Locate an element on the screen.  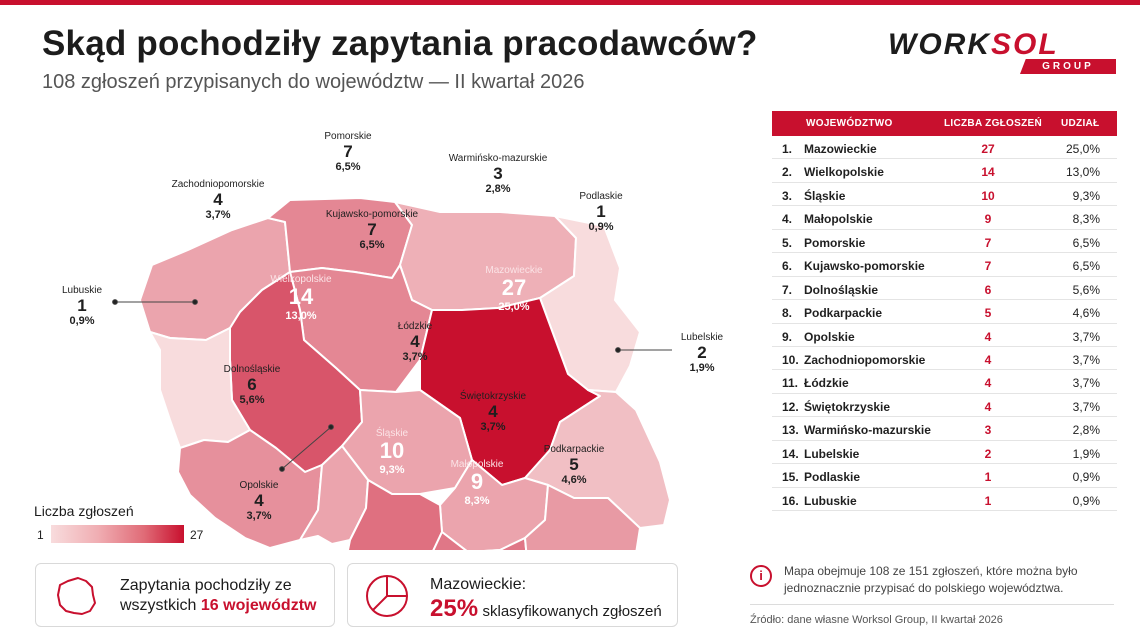
row-share: 9,3% is located at coordinates (1086, 195).